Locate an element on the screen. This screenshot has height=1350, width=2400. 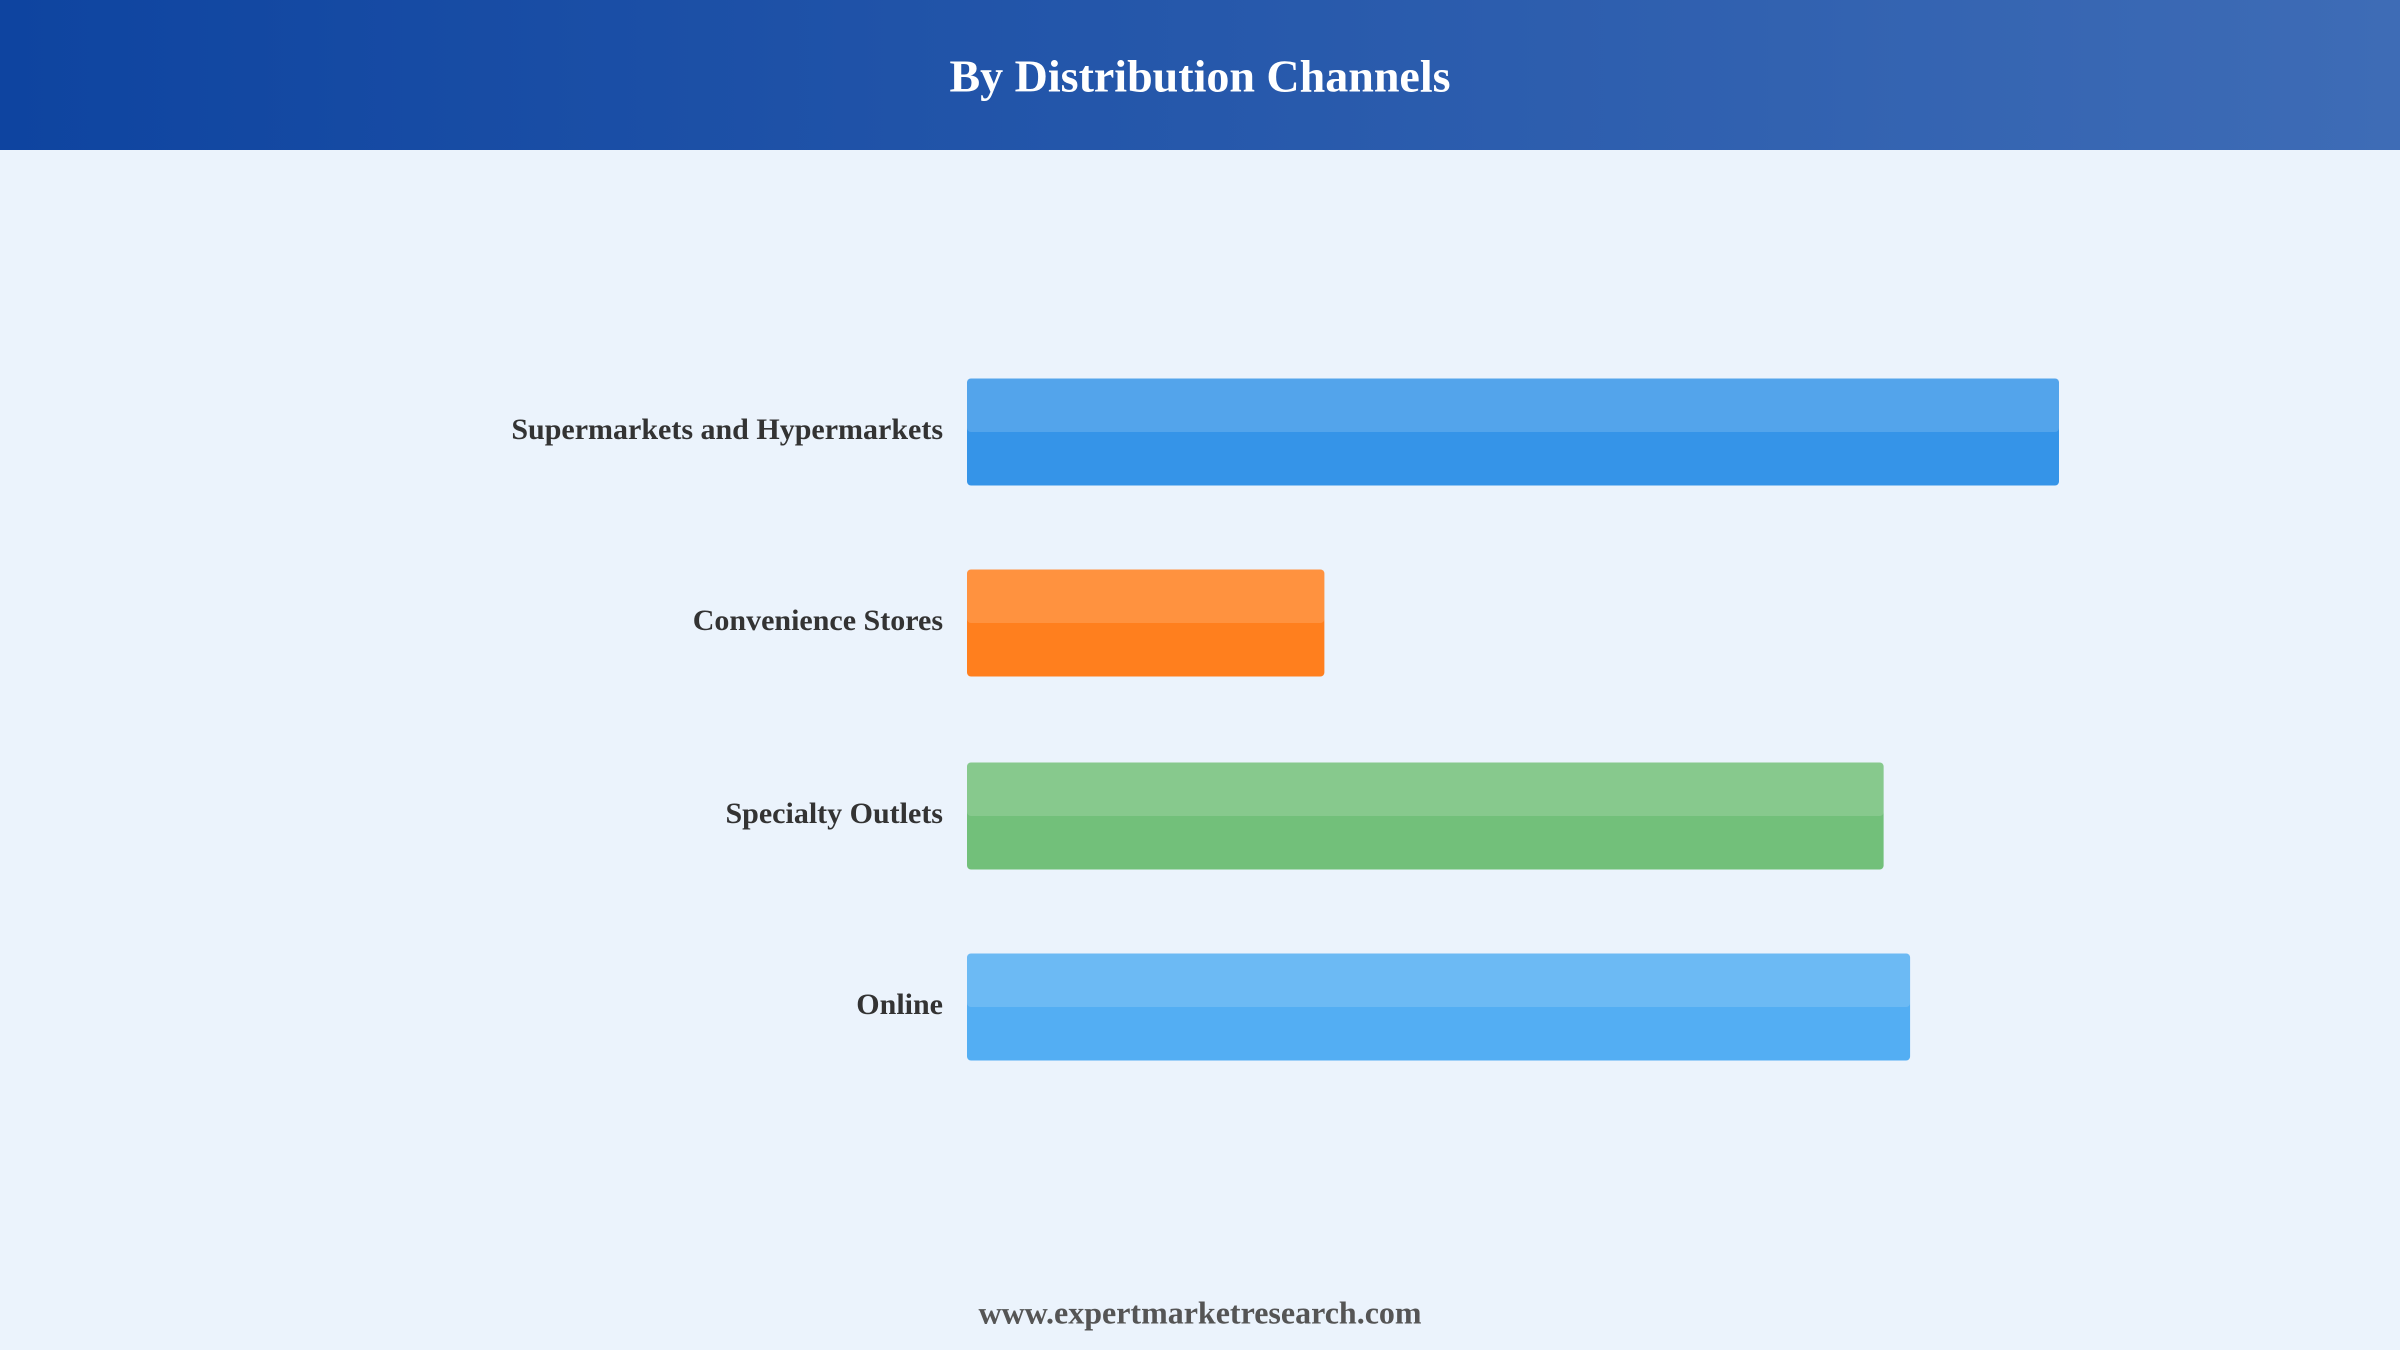
category-label: Specialty Outlets is located at coordinates (835, 813).